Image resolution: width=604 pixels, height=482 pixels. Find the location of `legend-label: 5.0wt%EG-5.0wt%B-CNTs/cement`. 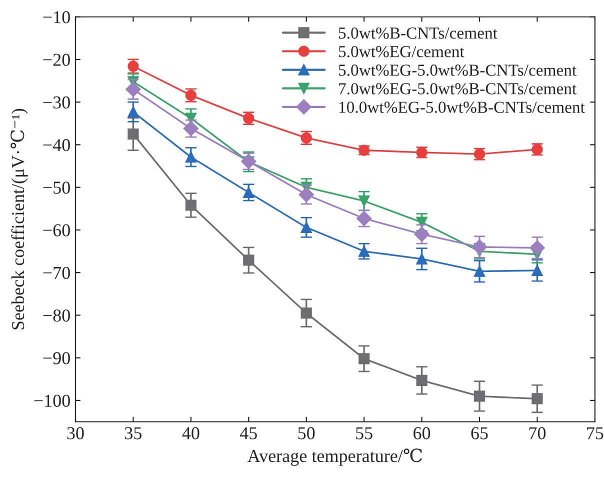

legend-label: 5.0wt%EG-5.0wt%B-CNTs/cement is located at coordinates (457, 70).